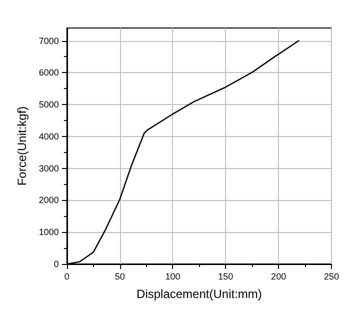 This screenshot has height=320, width=350. I want to click on x-axis-title: Displacement(Unit:mm), so click(199, 294).